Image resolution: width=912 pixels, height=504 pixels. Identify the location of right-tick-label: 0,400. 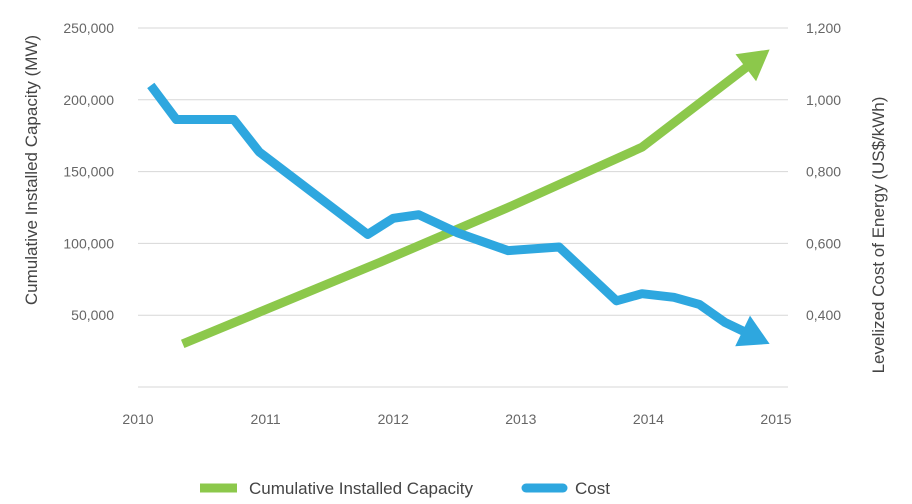
(823, 315).